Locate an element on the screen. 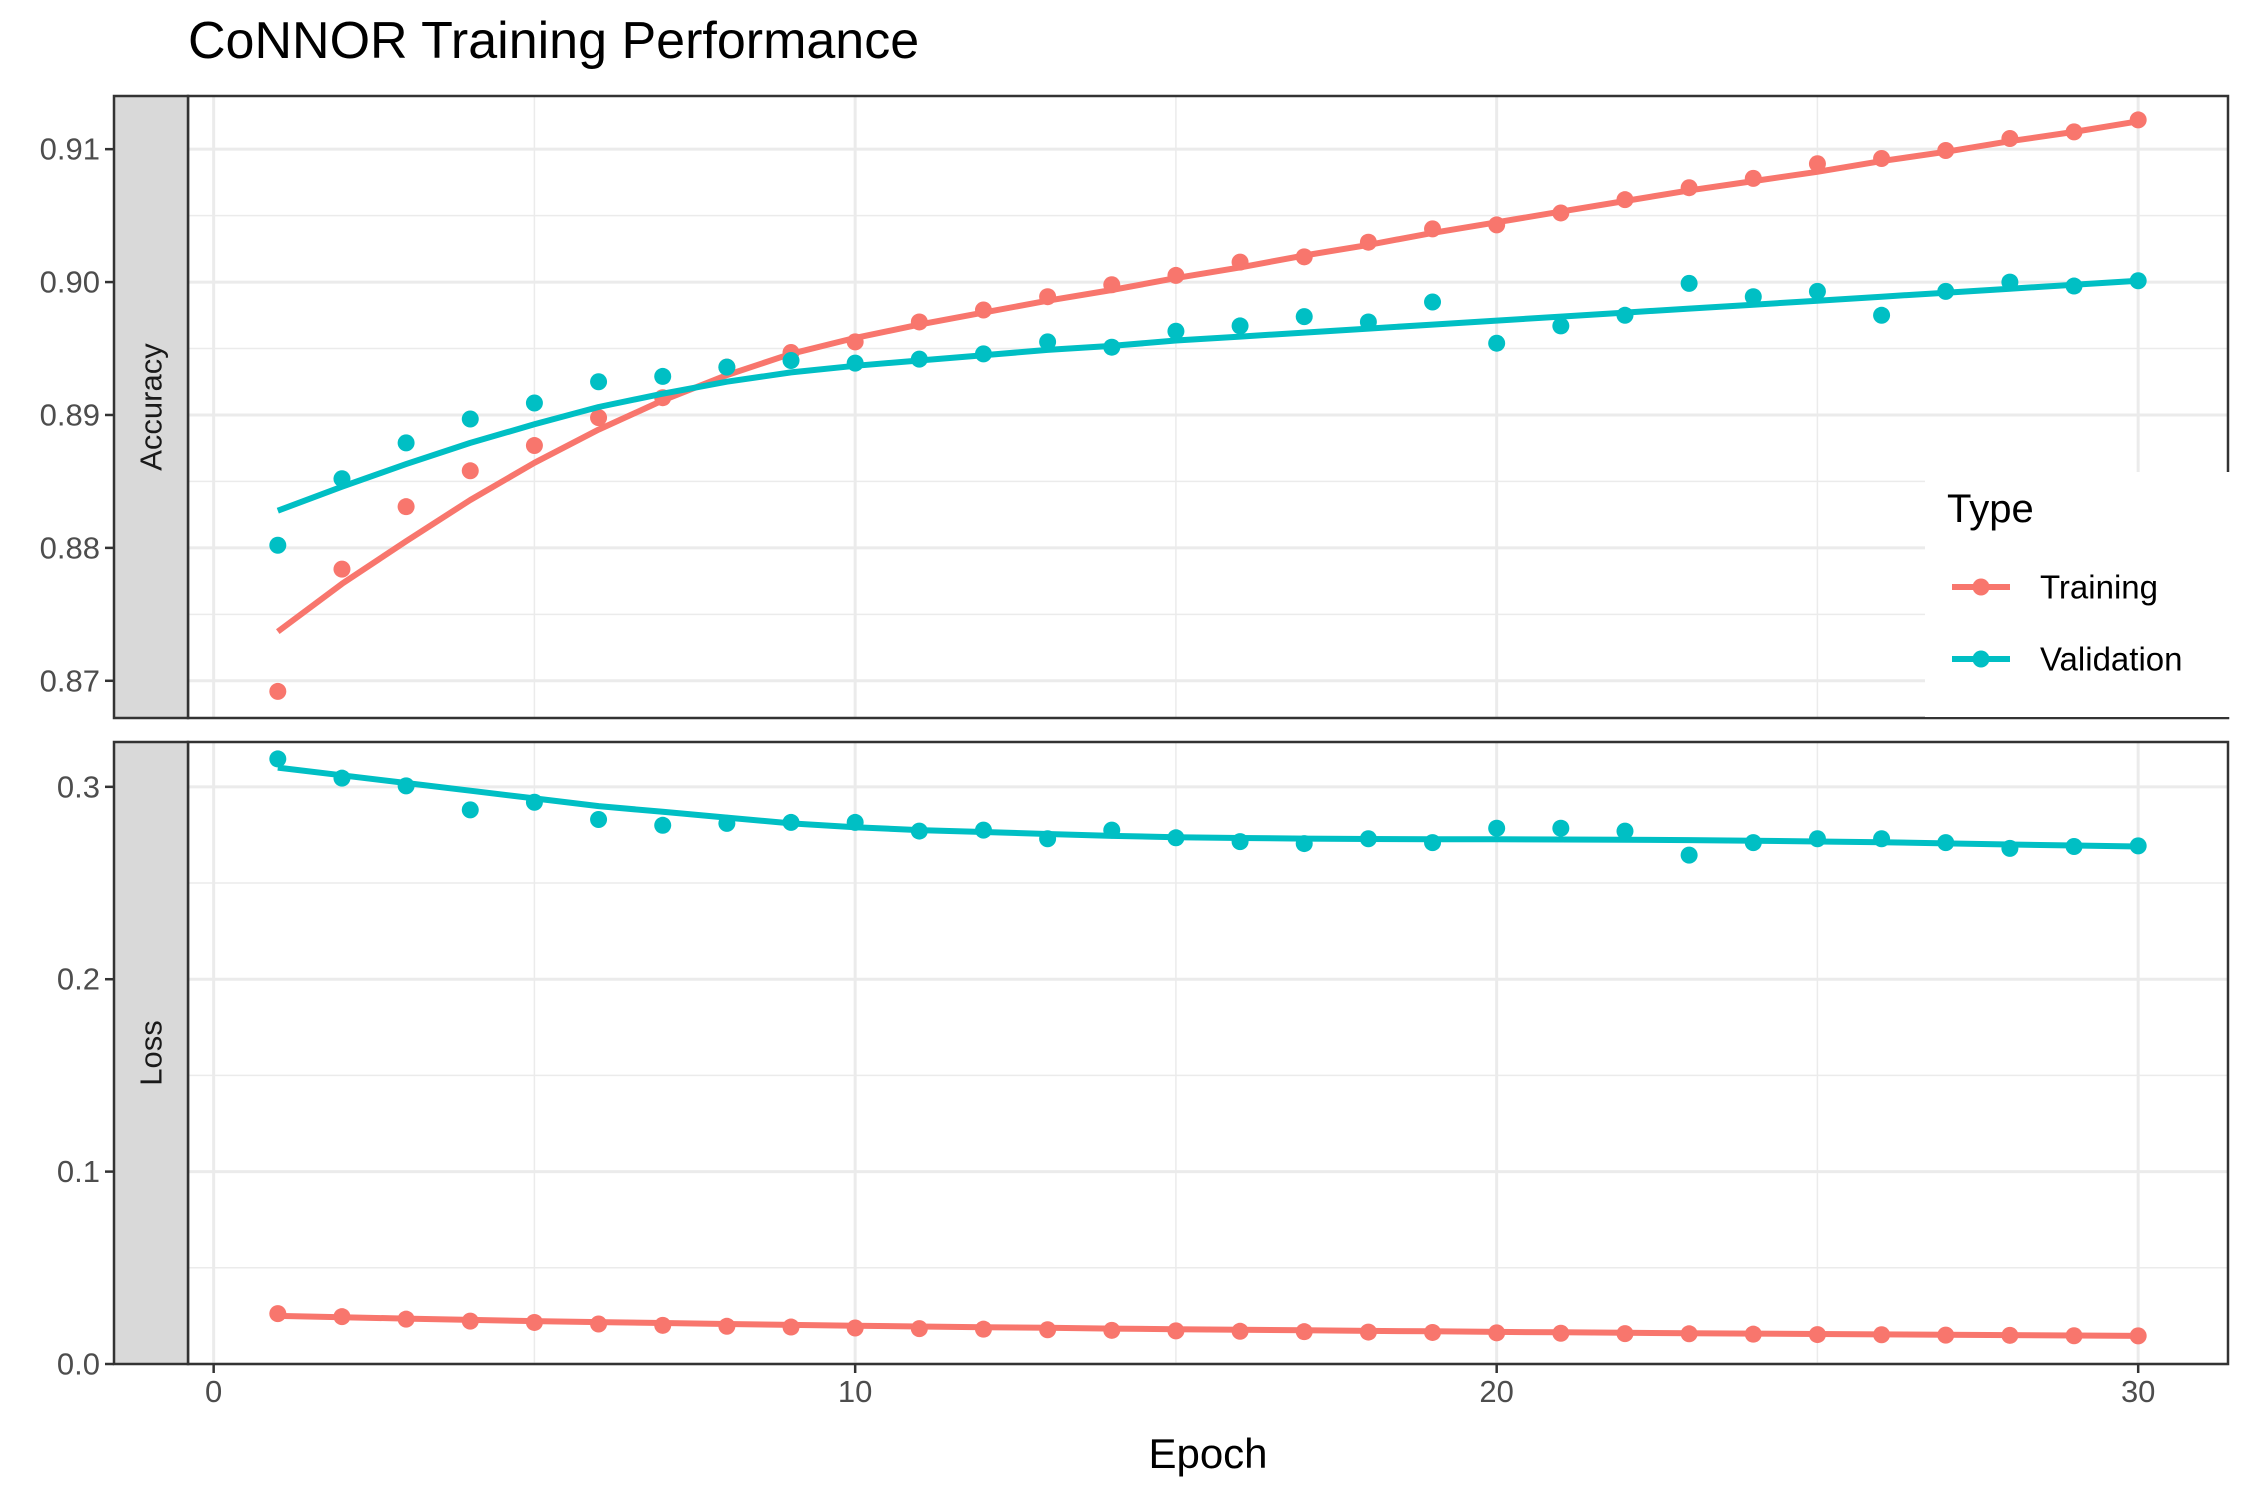  y-tick-label: 0.1 is located at coordinates (78, 1171).